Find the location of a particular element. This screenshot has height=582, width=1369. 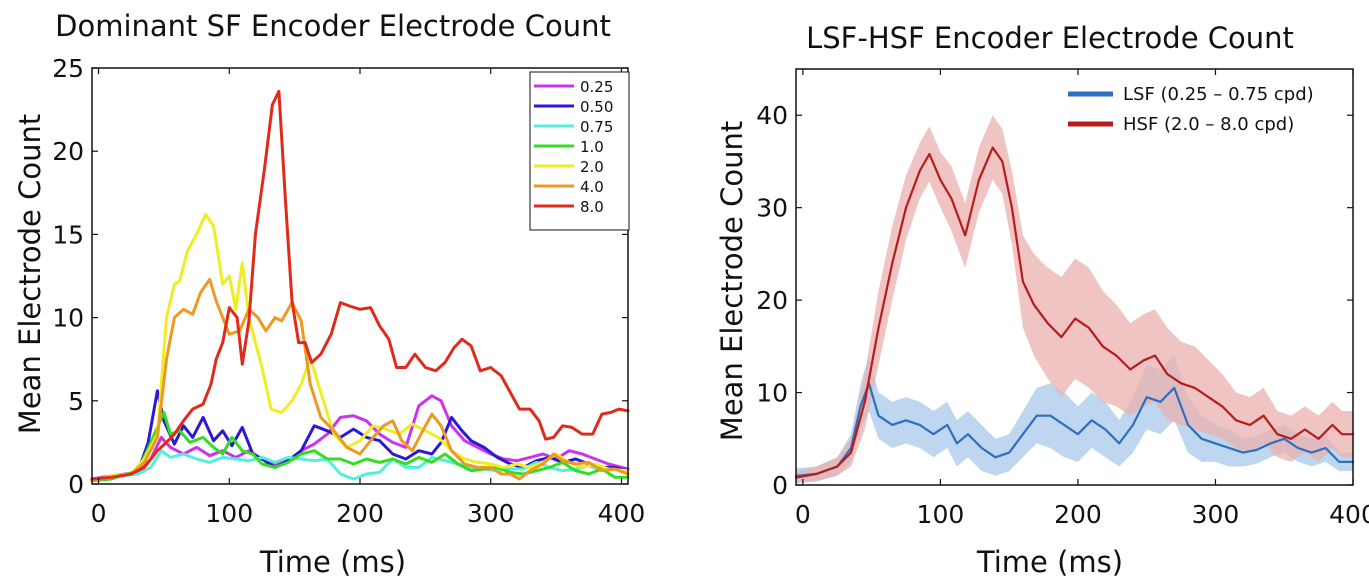

right-chart-x-label: Time (ms) is located at coordinates (1049, 562).